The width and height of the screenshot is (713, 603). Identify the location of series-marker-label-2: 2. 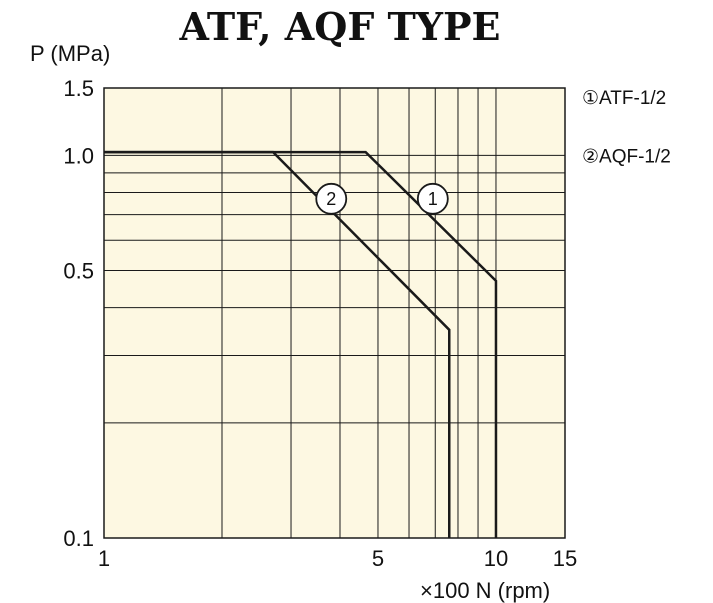
(331, 199).